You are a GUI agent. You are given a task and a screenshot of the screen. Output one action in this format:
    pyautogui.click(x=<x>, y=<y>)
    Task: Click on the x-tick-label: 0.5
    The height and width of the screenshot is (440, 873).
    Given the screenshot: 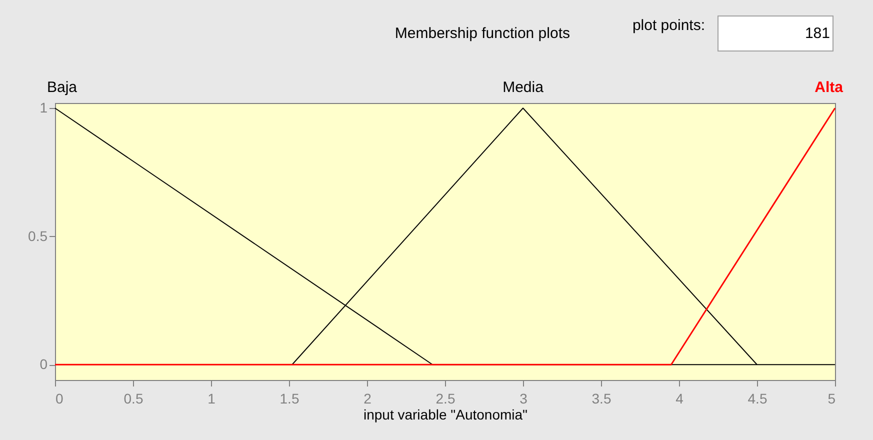 What is the action you would take?
    pyautogui.click(x=134, y=398)
    